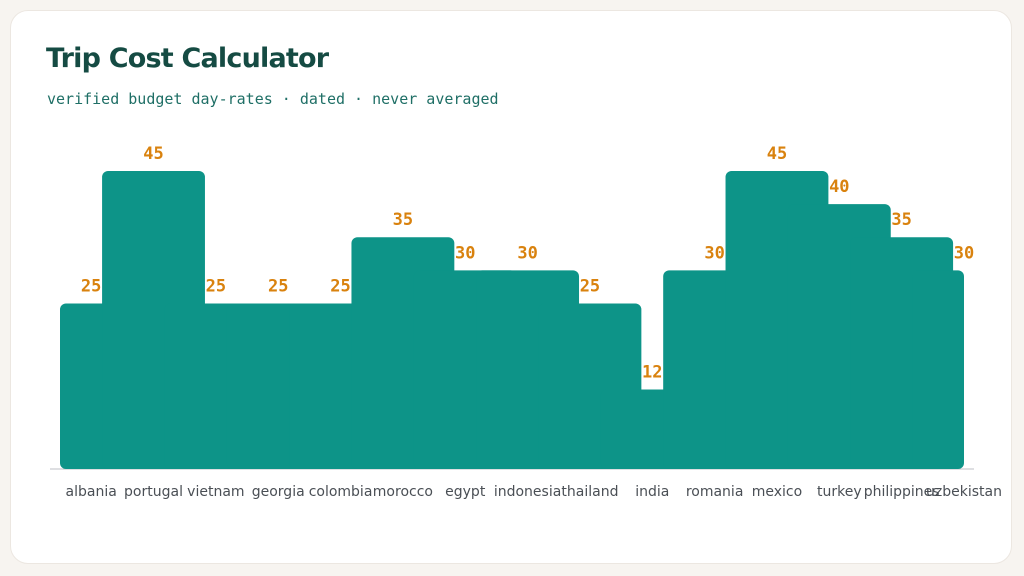  I want to click on x-tick-label-turkey: turkey, so click(839, 492).